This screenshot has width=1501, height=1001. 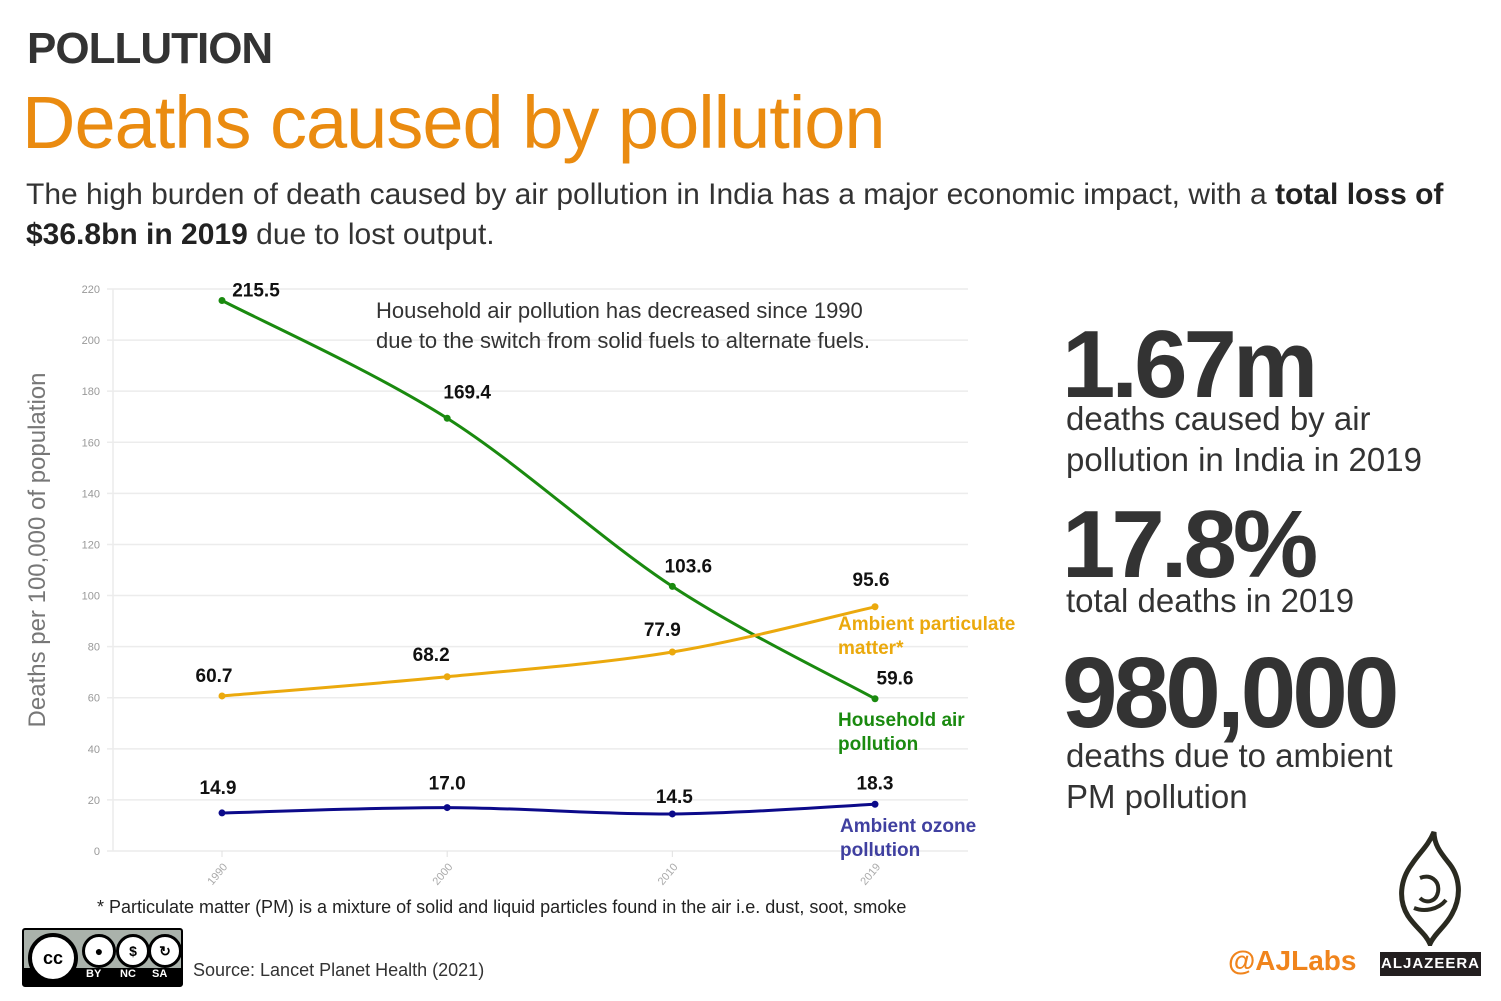 I want to click on source-text: Source: Lancet Planet Health (2021), so click(x=339, y=970).